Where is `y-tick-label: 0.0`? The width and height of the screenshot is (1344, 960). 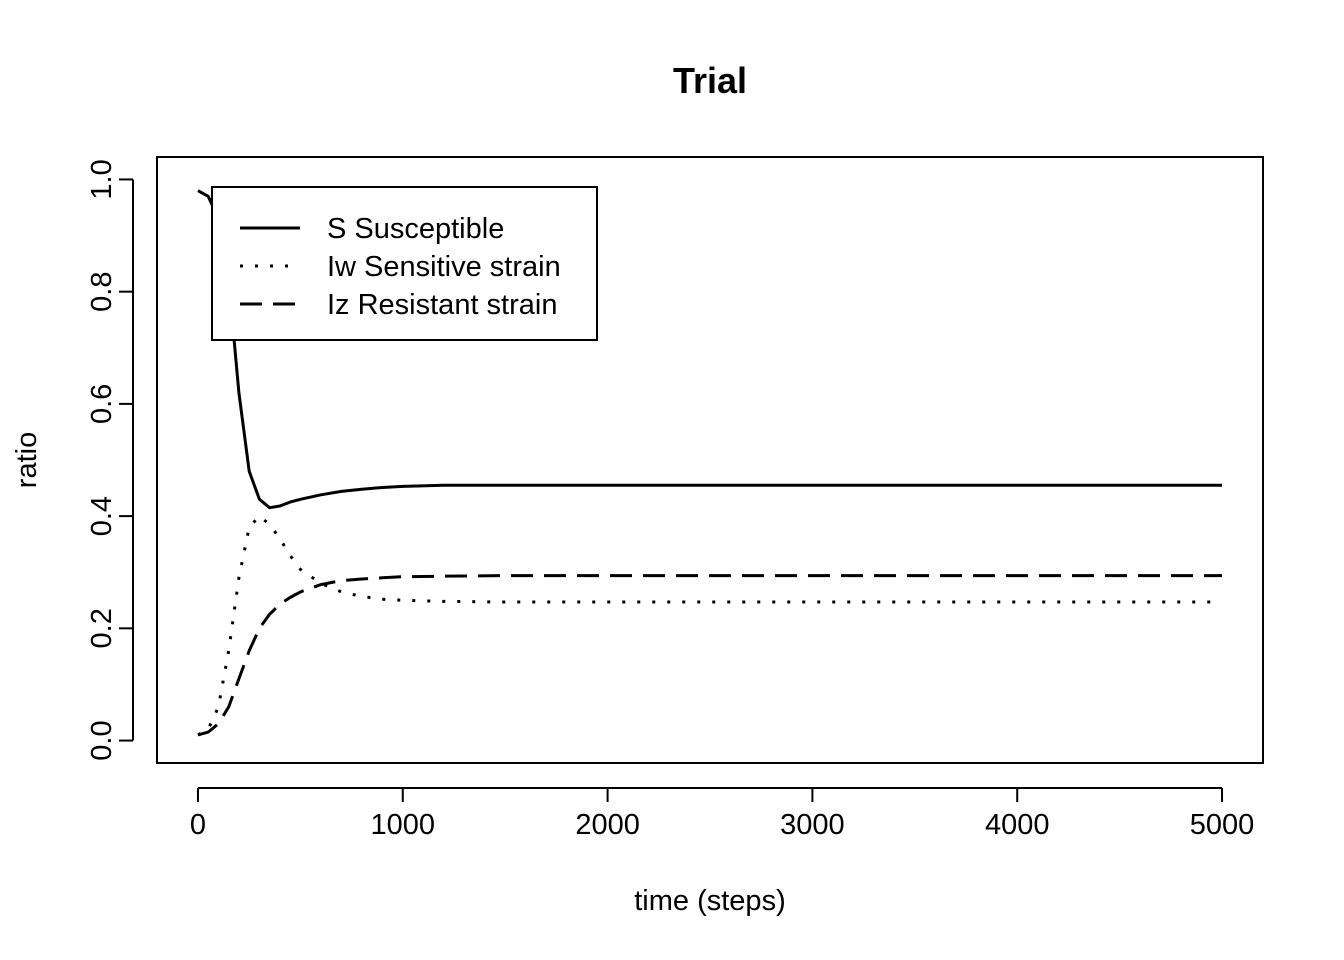 y-tick-label: 0.0 is located at coordinates (102, 740).